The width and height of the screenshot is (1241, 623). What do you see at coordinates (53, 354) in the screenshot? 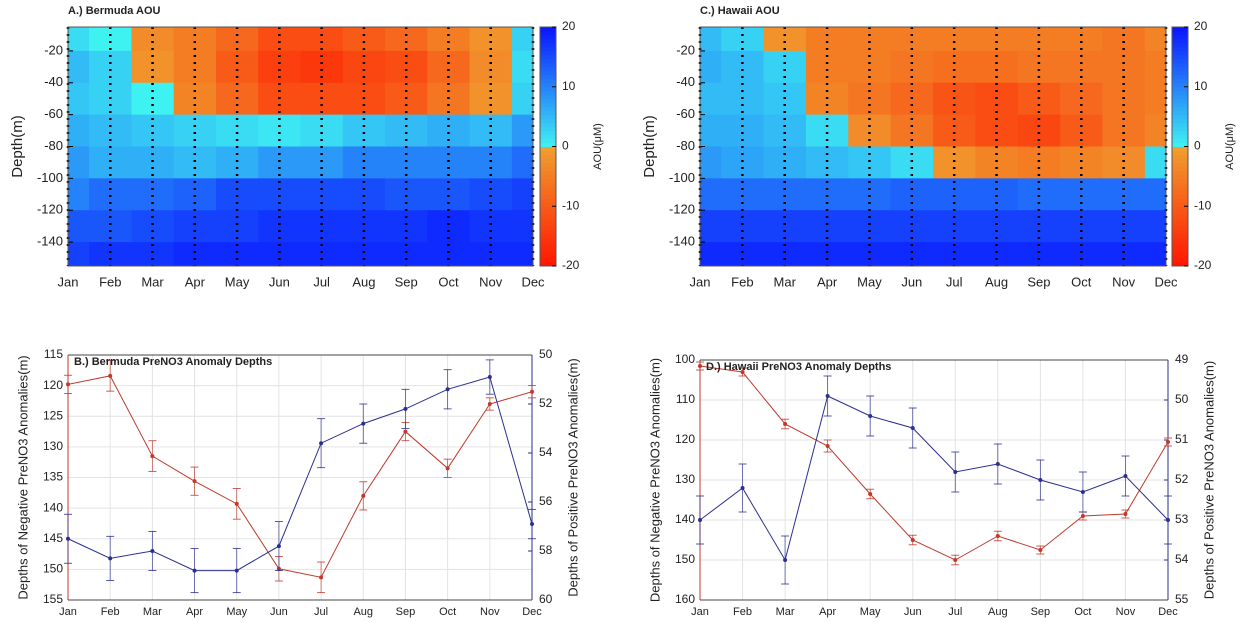
I see `y-tick-label: 115` at bounding box center [53, 354].